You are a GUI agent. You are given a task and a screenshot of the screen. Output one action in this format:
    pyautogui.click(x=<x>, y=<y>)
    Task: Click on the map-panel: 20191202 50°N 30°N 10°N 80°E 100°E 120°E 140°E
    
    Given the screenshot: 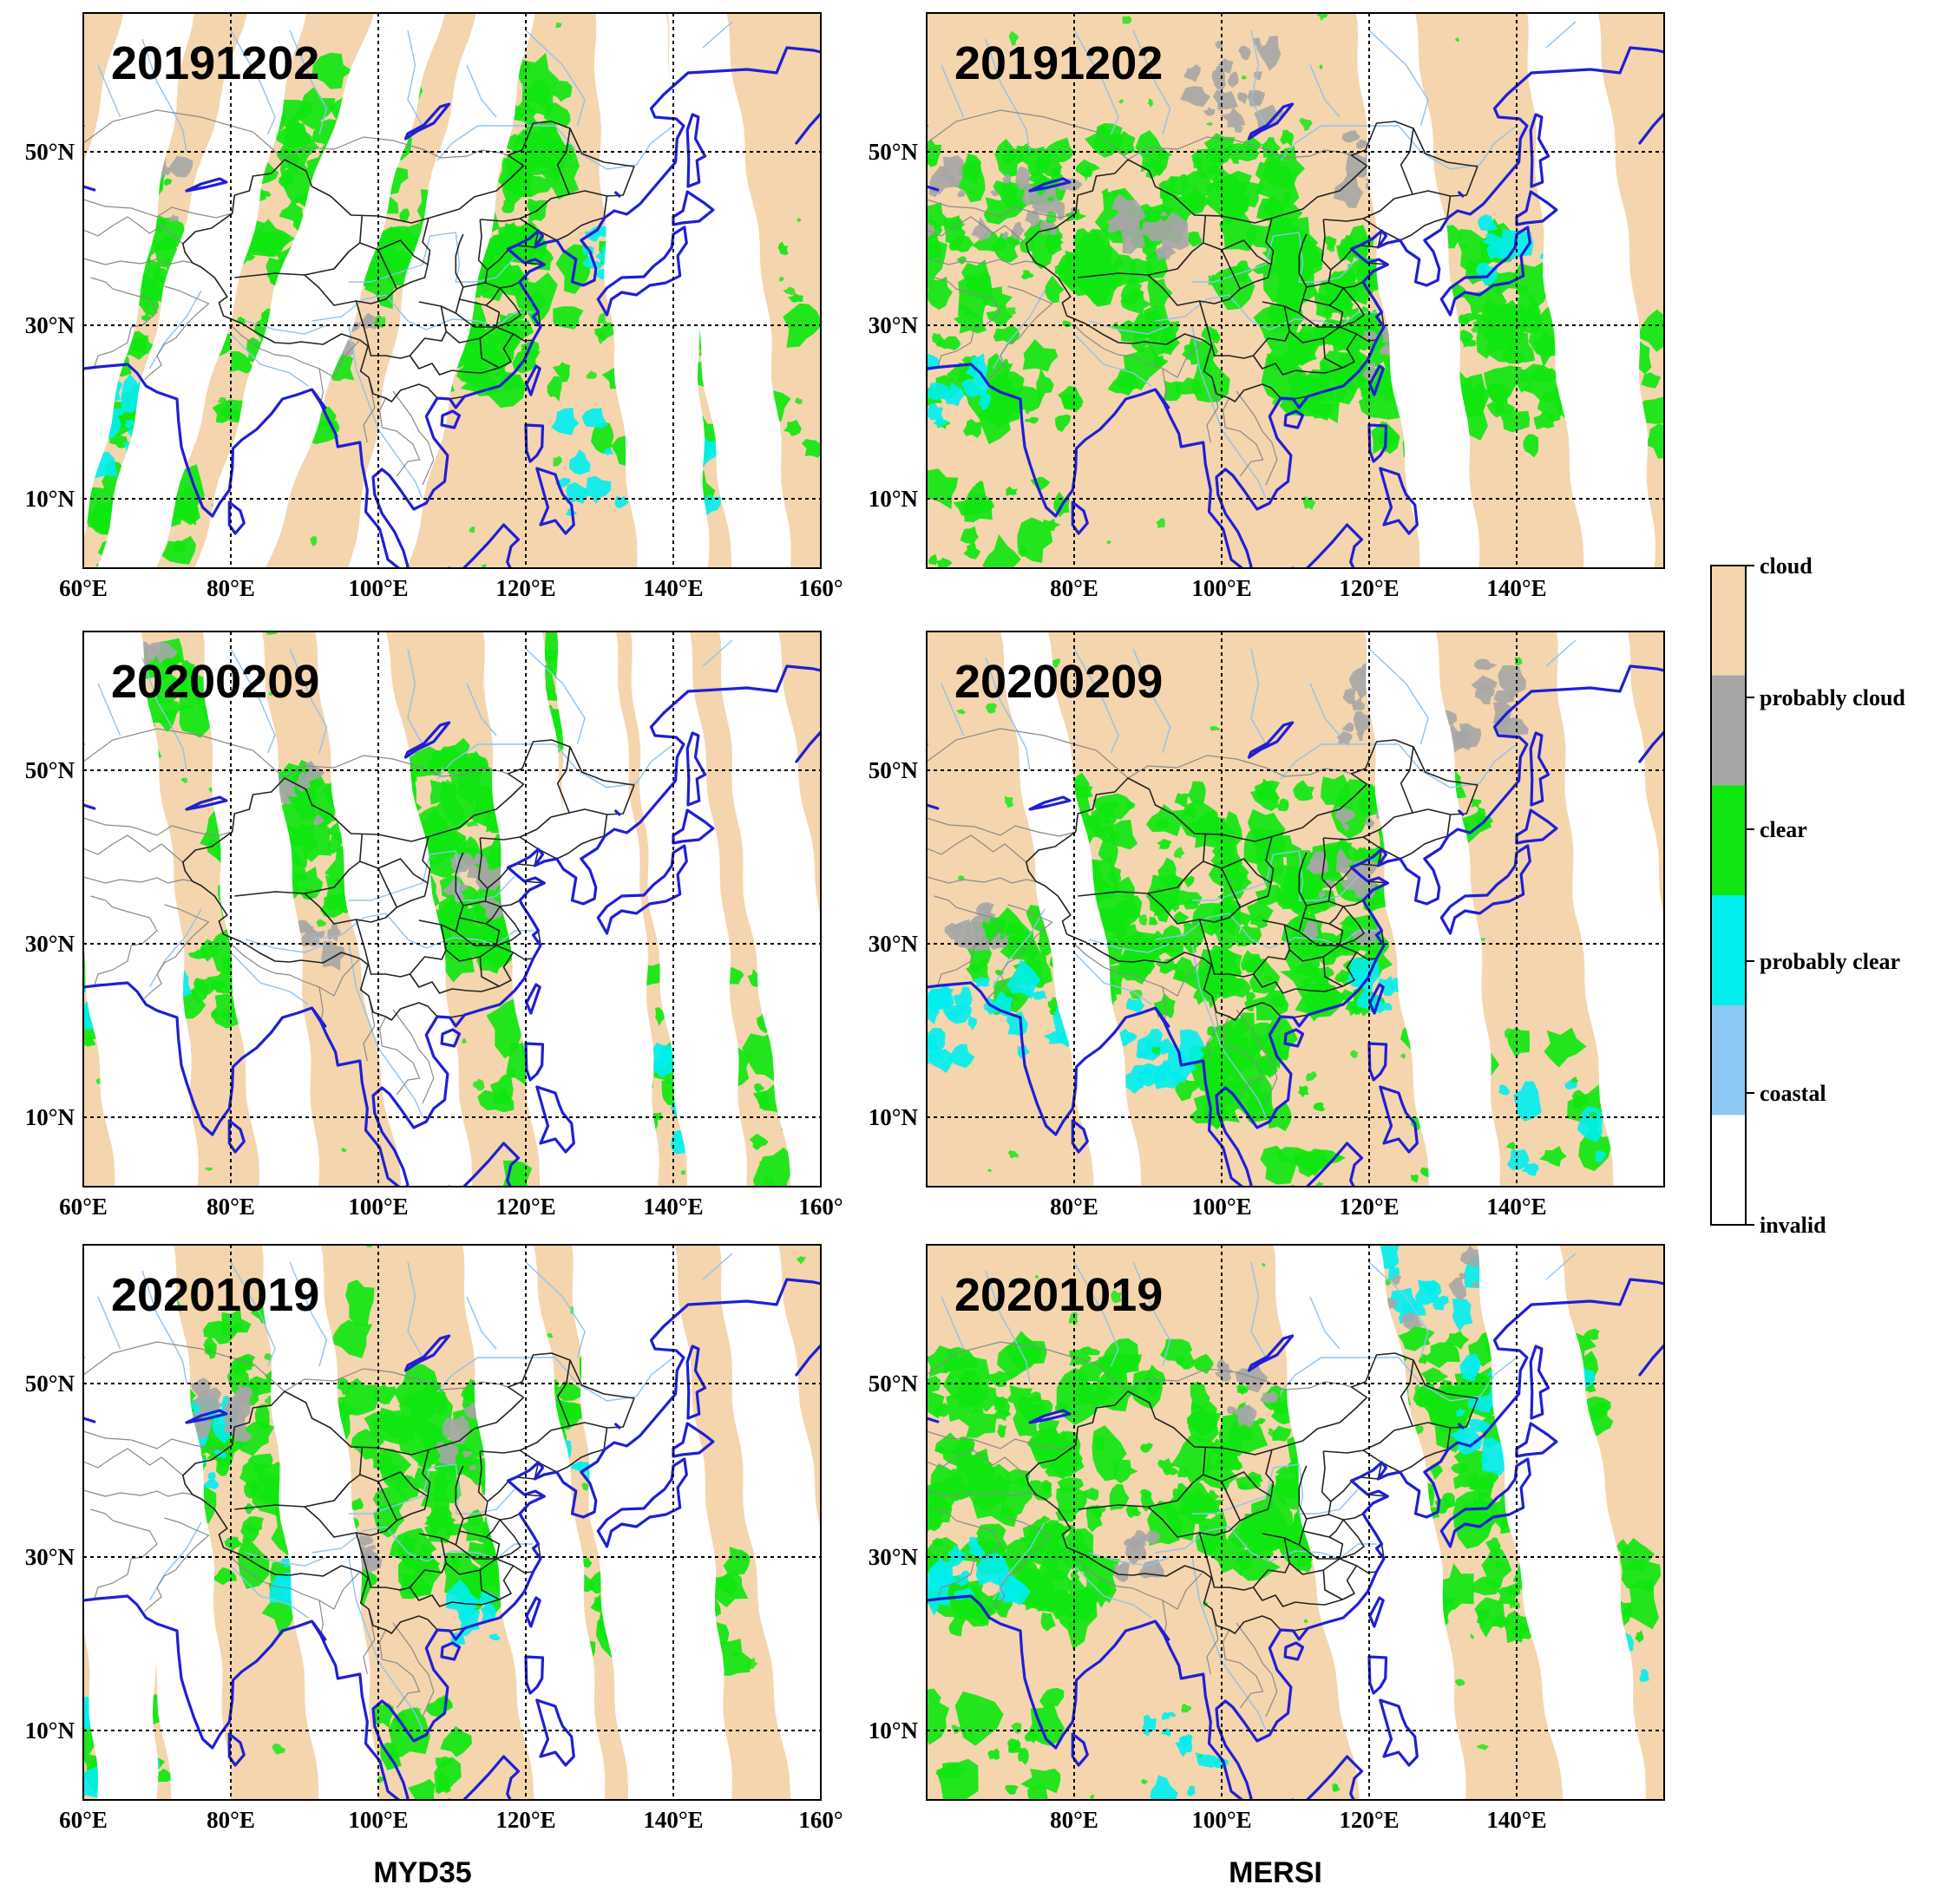 What is the action you would take?
    pyautogui.click(x=1267, y=306)
    